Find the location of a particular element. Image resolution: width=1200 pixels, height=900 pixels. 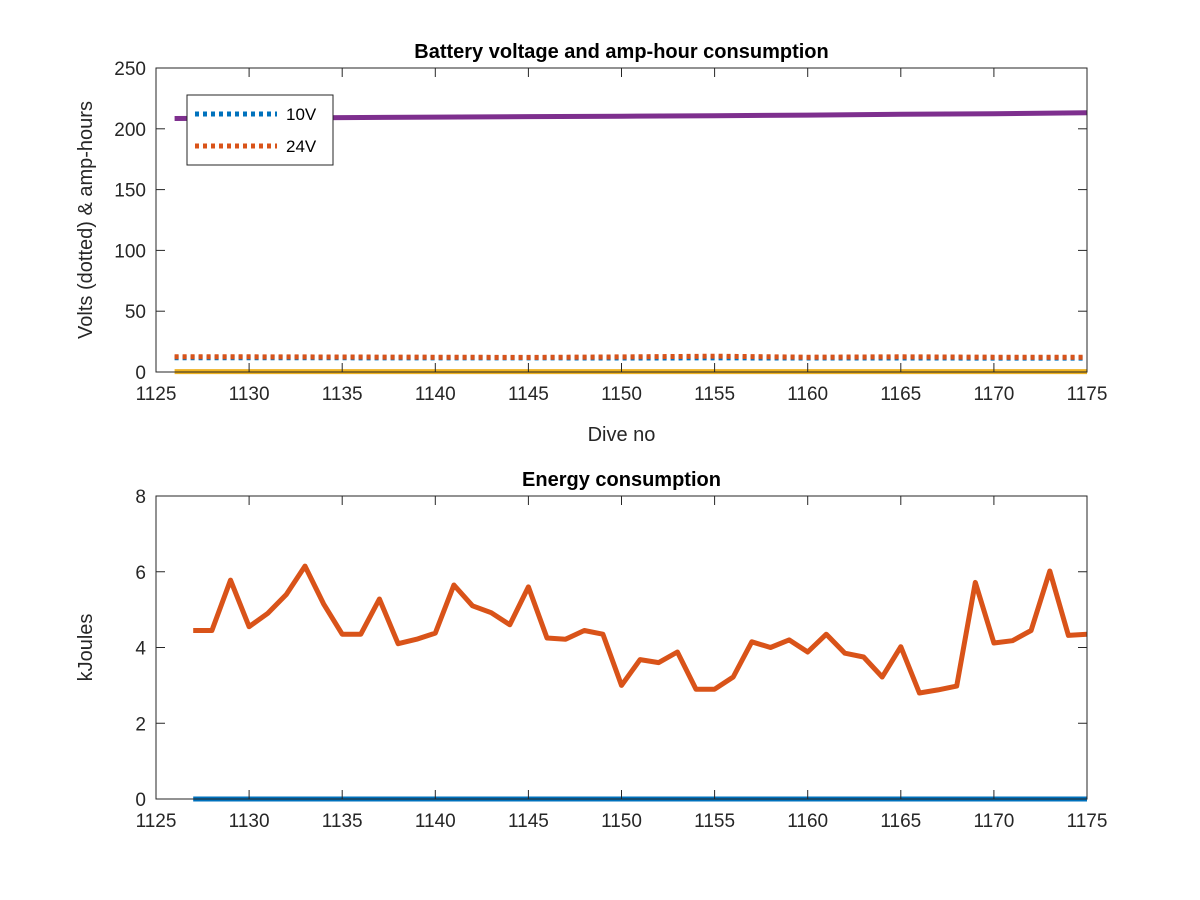

legend-box is located at coordinates (260, 130).